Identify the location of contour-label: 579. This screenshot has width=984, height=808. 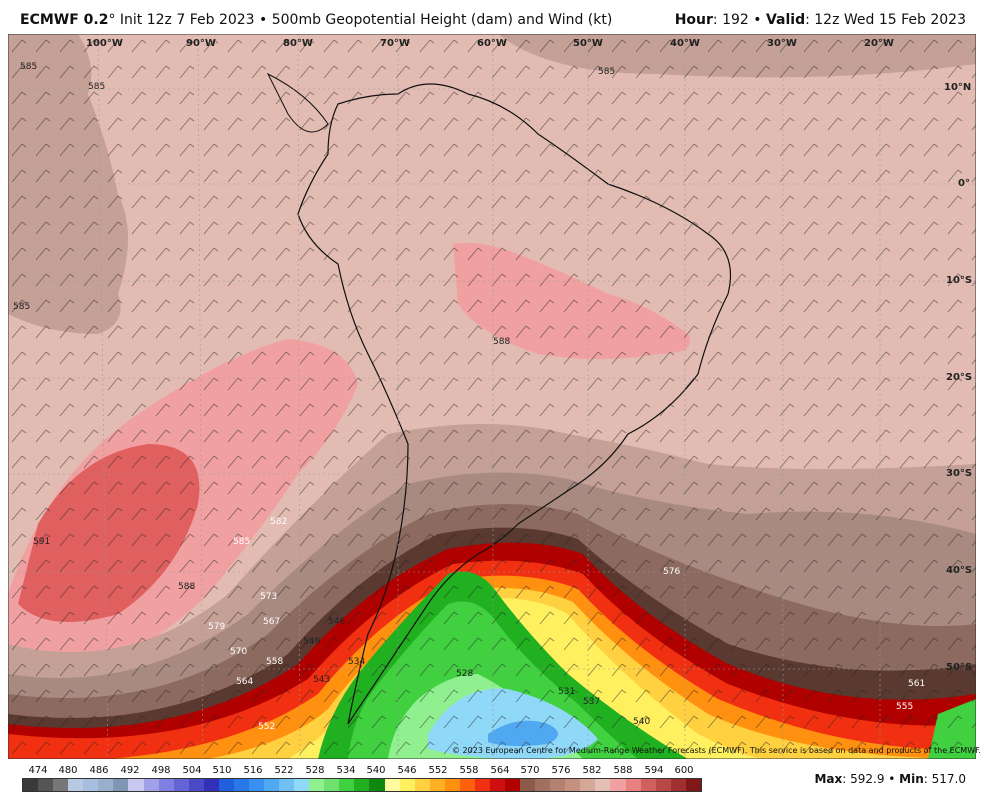
(216, 627).